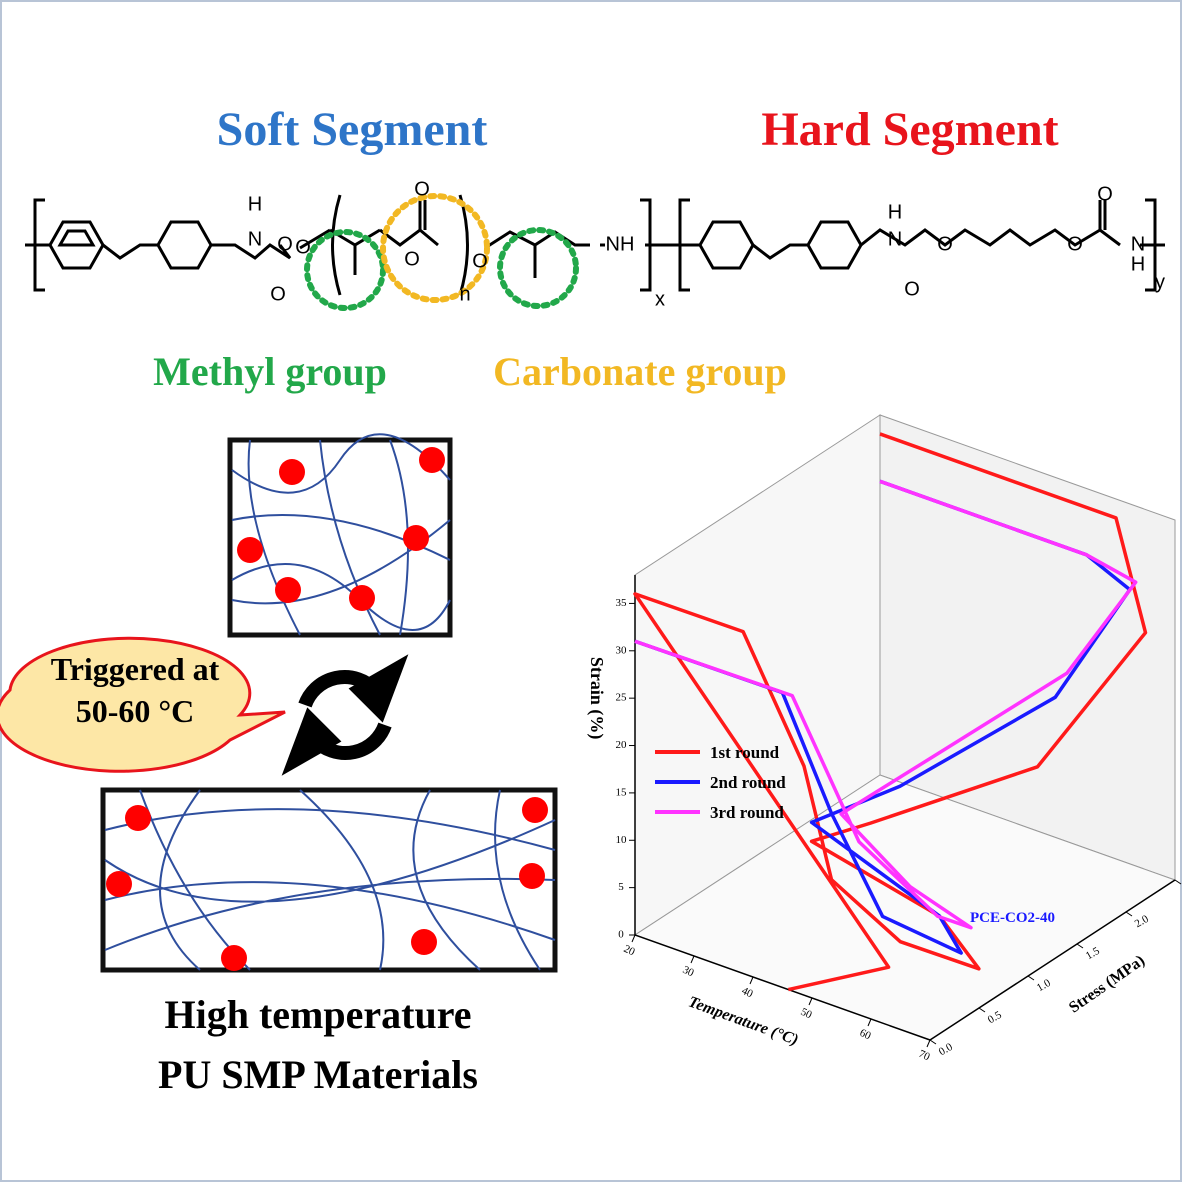  I want to click on legend-label: 1st round, so click(745, 752).